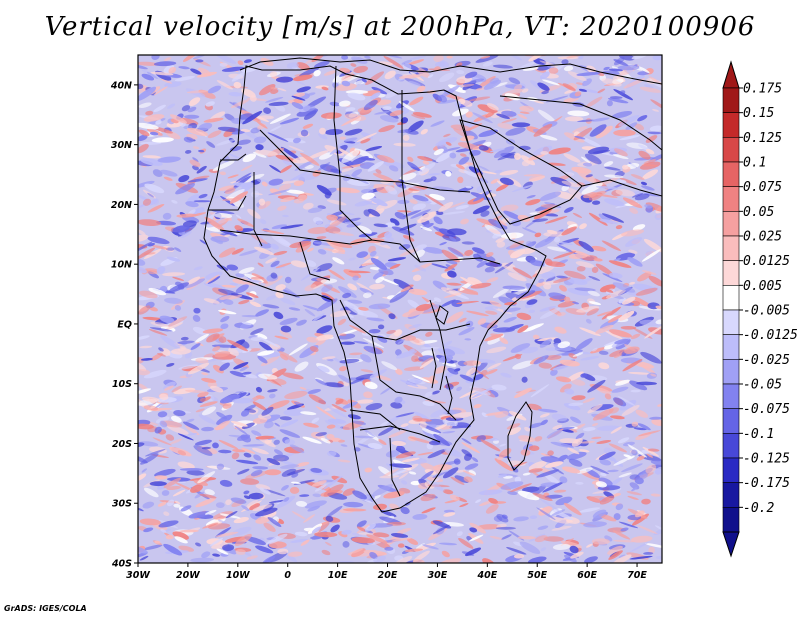  I want to click on colorbar-label: 0.075, so click(762, 187).